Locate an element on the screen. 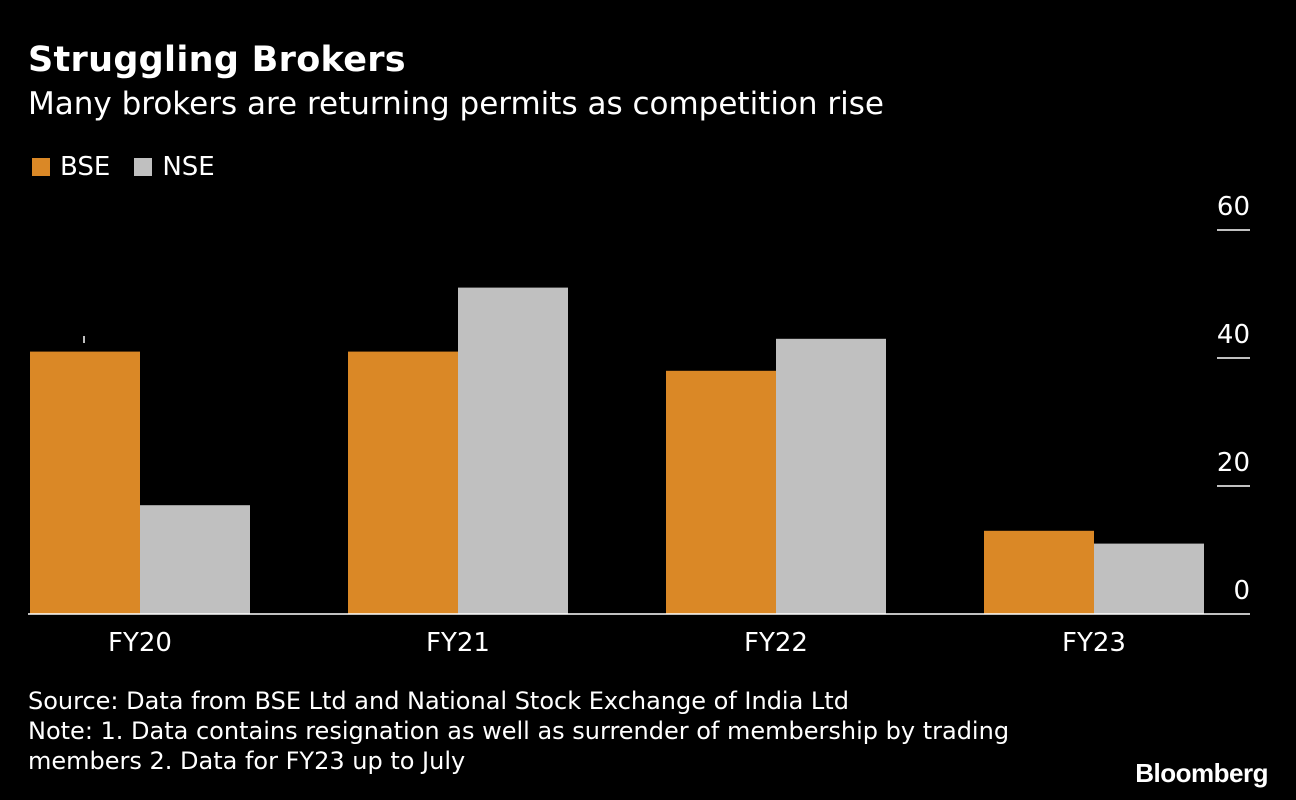  legend-item-bse: BSE is located at coordinates (71, 167).